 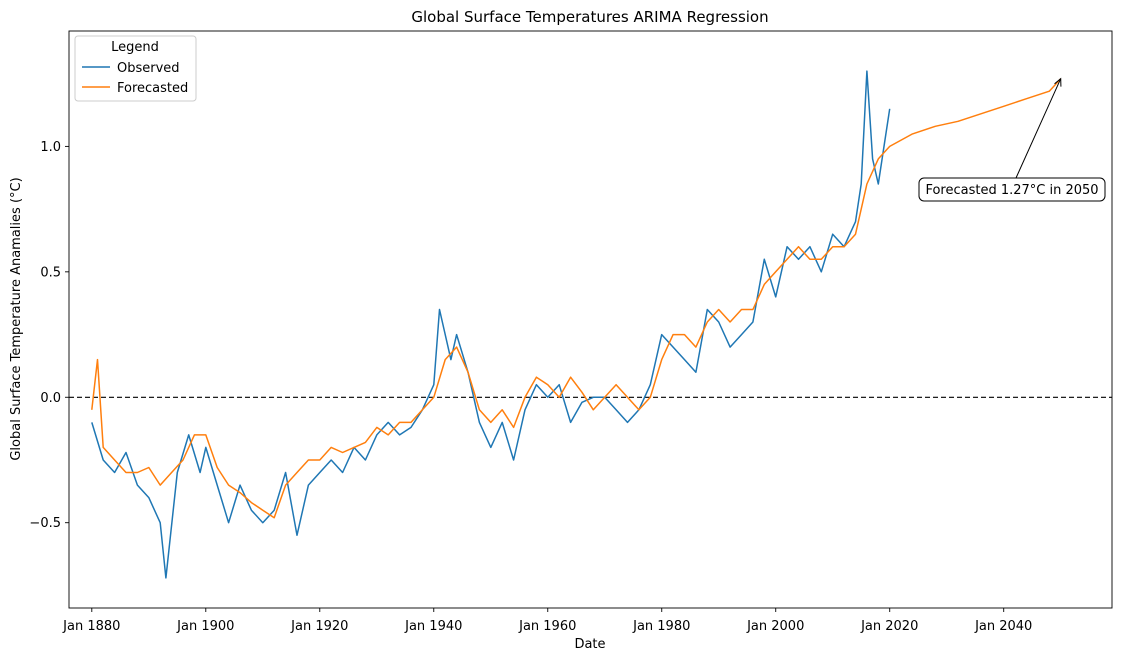 I want to click on y-tick-label: −0.5, so click(x=45, y=523).